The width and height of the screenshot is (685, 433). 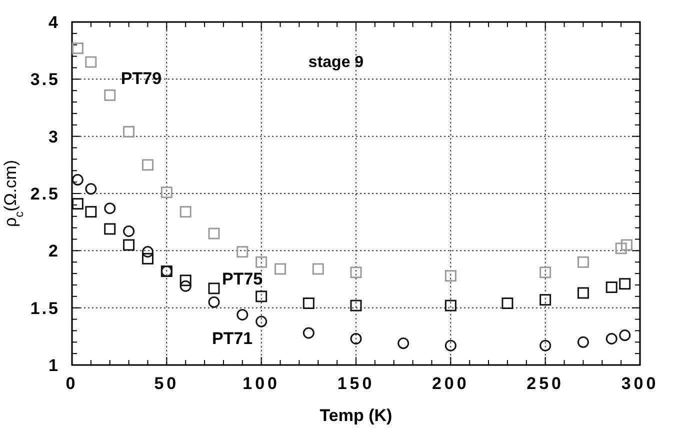 What do you see at coordinates (72, 383) in the screenshot?
I see `x-tick-label: 0` at bounding box center [72, 383].